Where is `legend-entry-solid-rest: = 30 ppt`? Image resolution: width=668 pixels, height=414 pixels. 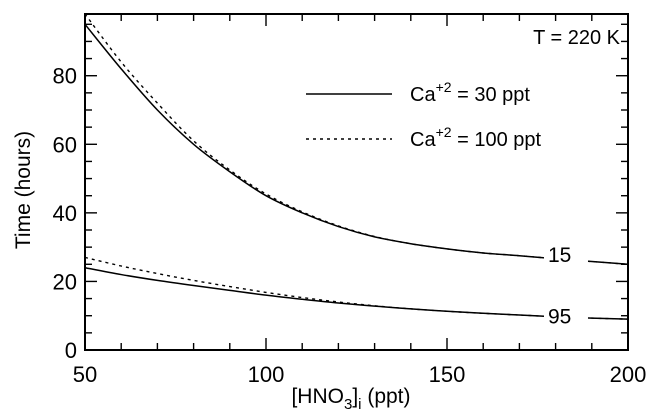 legend-entry-solid-rest: = 30 ppt is located at coordinates (491, 95).